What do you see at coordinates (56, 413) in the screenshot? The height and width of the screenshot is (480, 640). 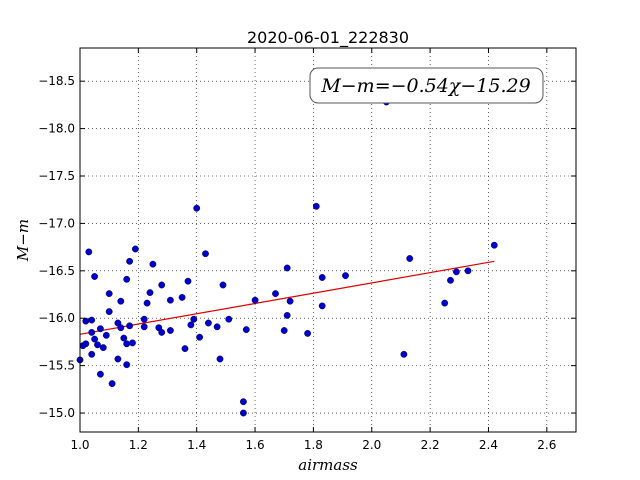 I see `y-tick-label: −15.0` at bounding box center [56, 413].